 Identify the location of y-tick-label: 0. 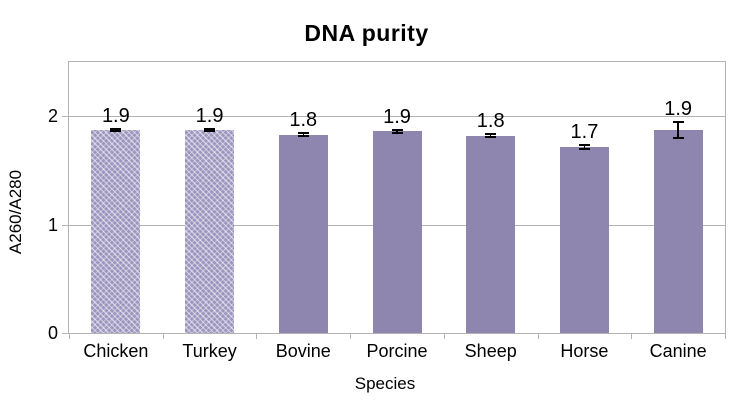
(52, 333).